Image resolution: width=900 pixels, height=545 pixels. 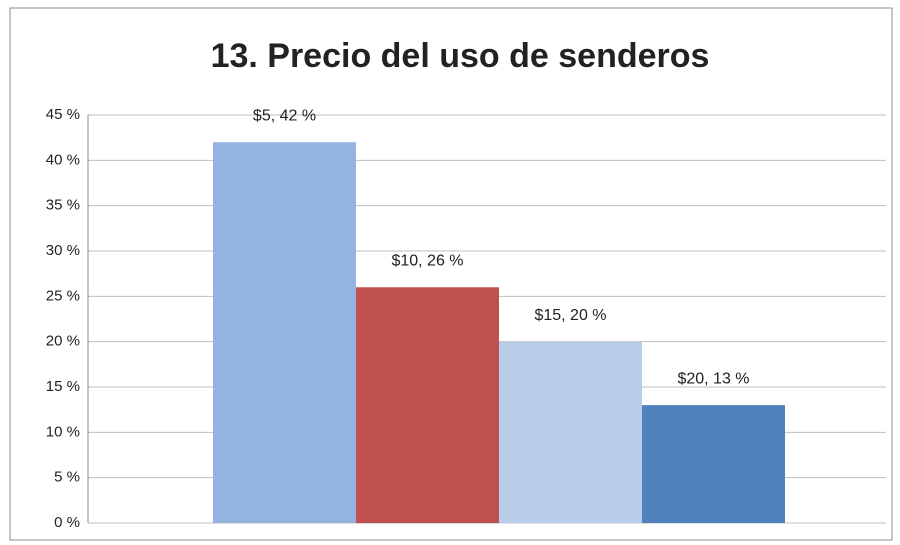 What do you see at coordinates (63, 295) in the screenshot?
I see `y-tick-label: 25 %` at bounding box center [63, 295].